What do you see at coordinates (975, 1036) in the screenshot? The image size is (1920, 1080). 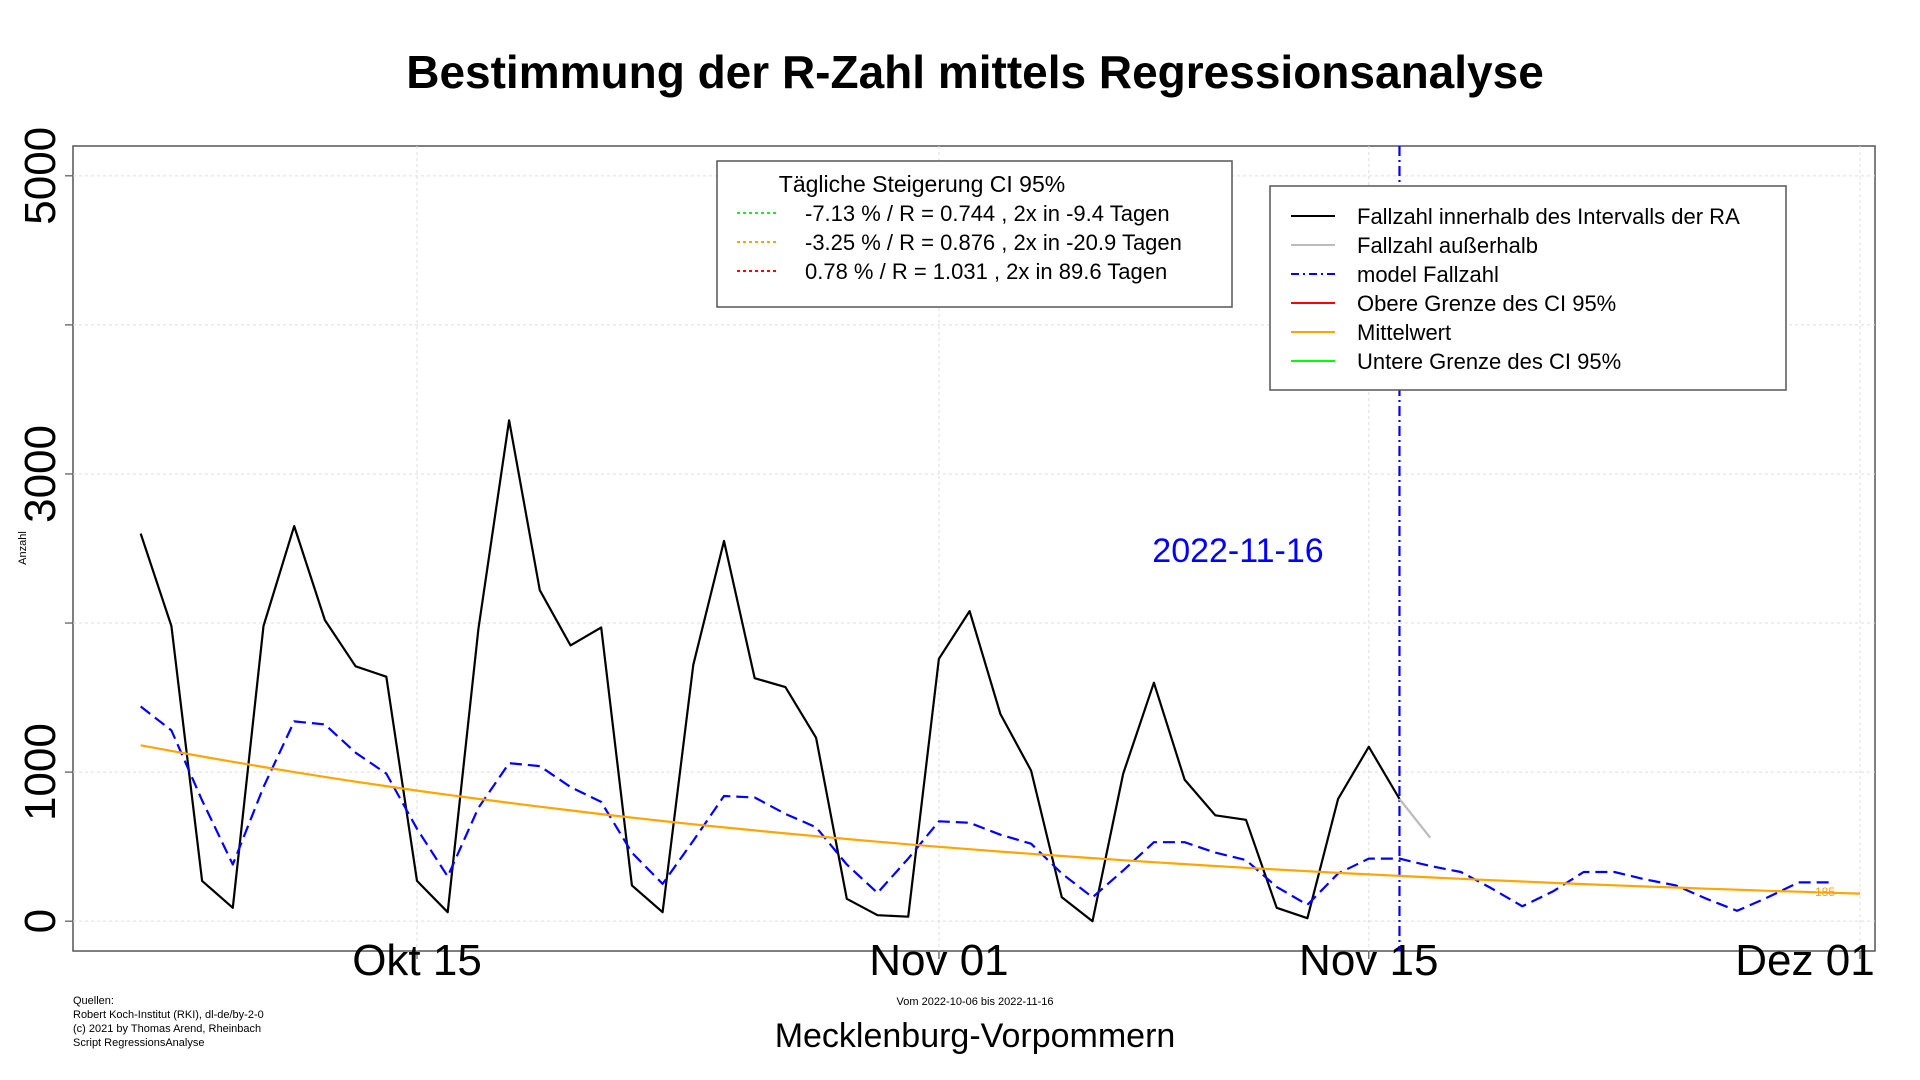 I see `x-axis-label: Mecklenburg-Vorpommern` at bounding box center [975, 1036].